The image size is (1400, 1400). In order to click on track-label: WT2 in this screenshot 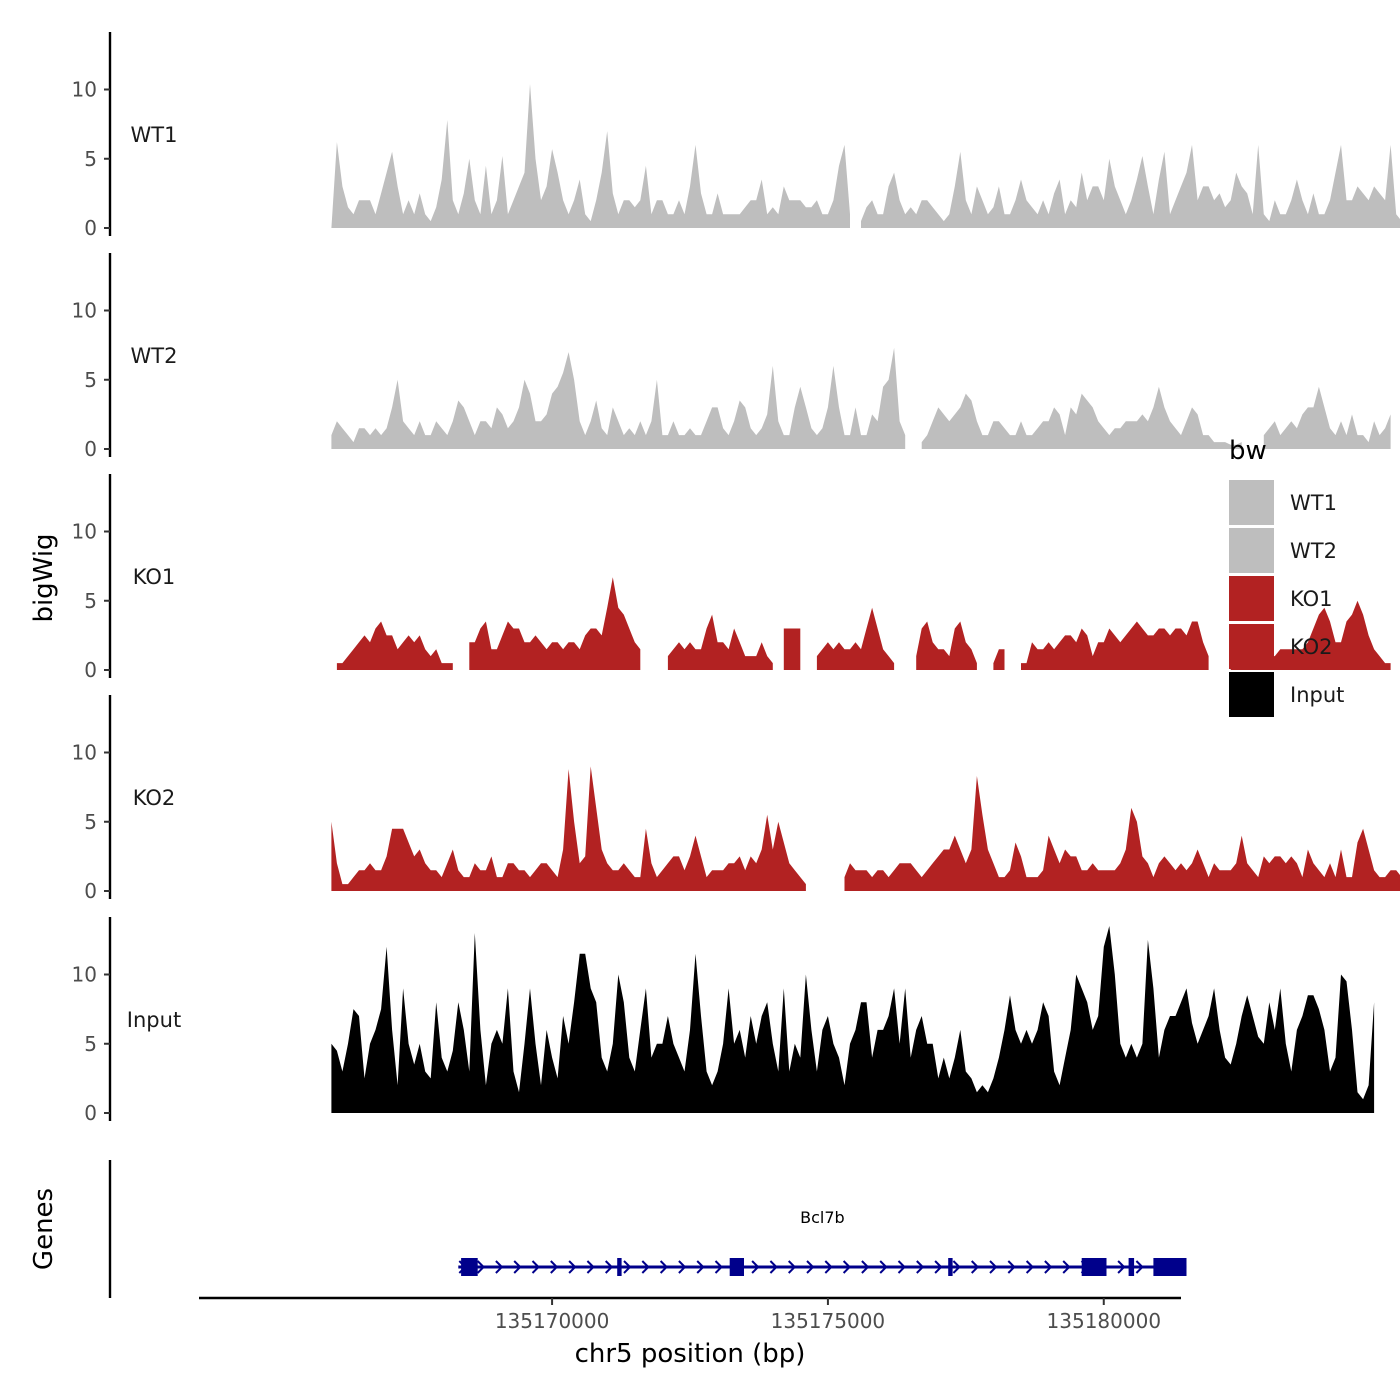, I will do `click(154, 356)`.